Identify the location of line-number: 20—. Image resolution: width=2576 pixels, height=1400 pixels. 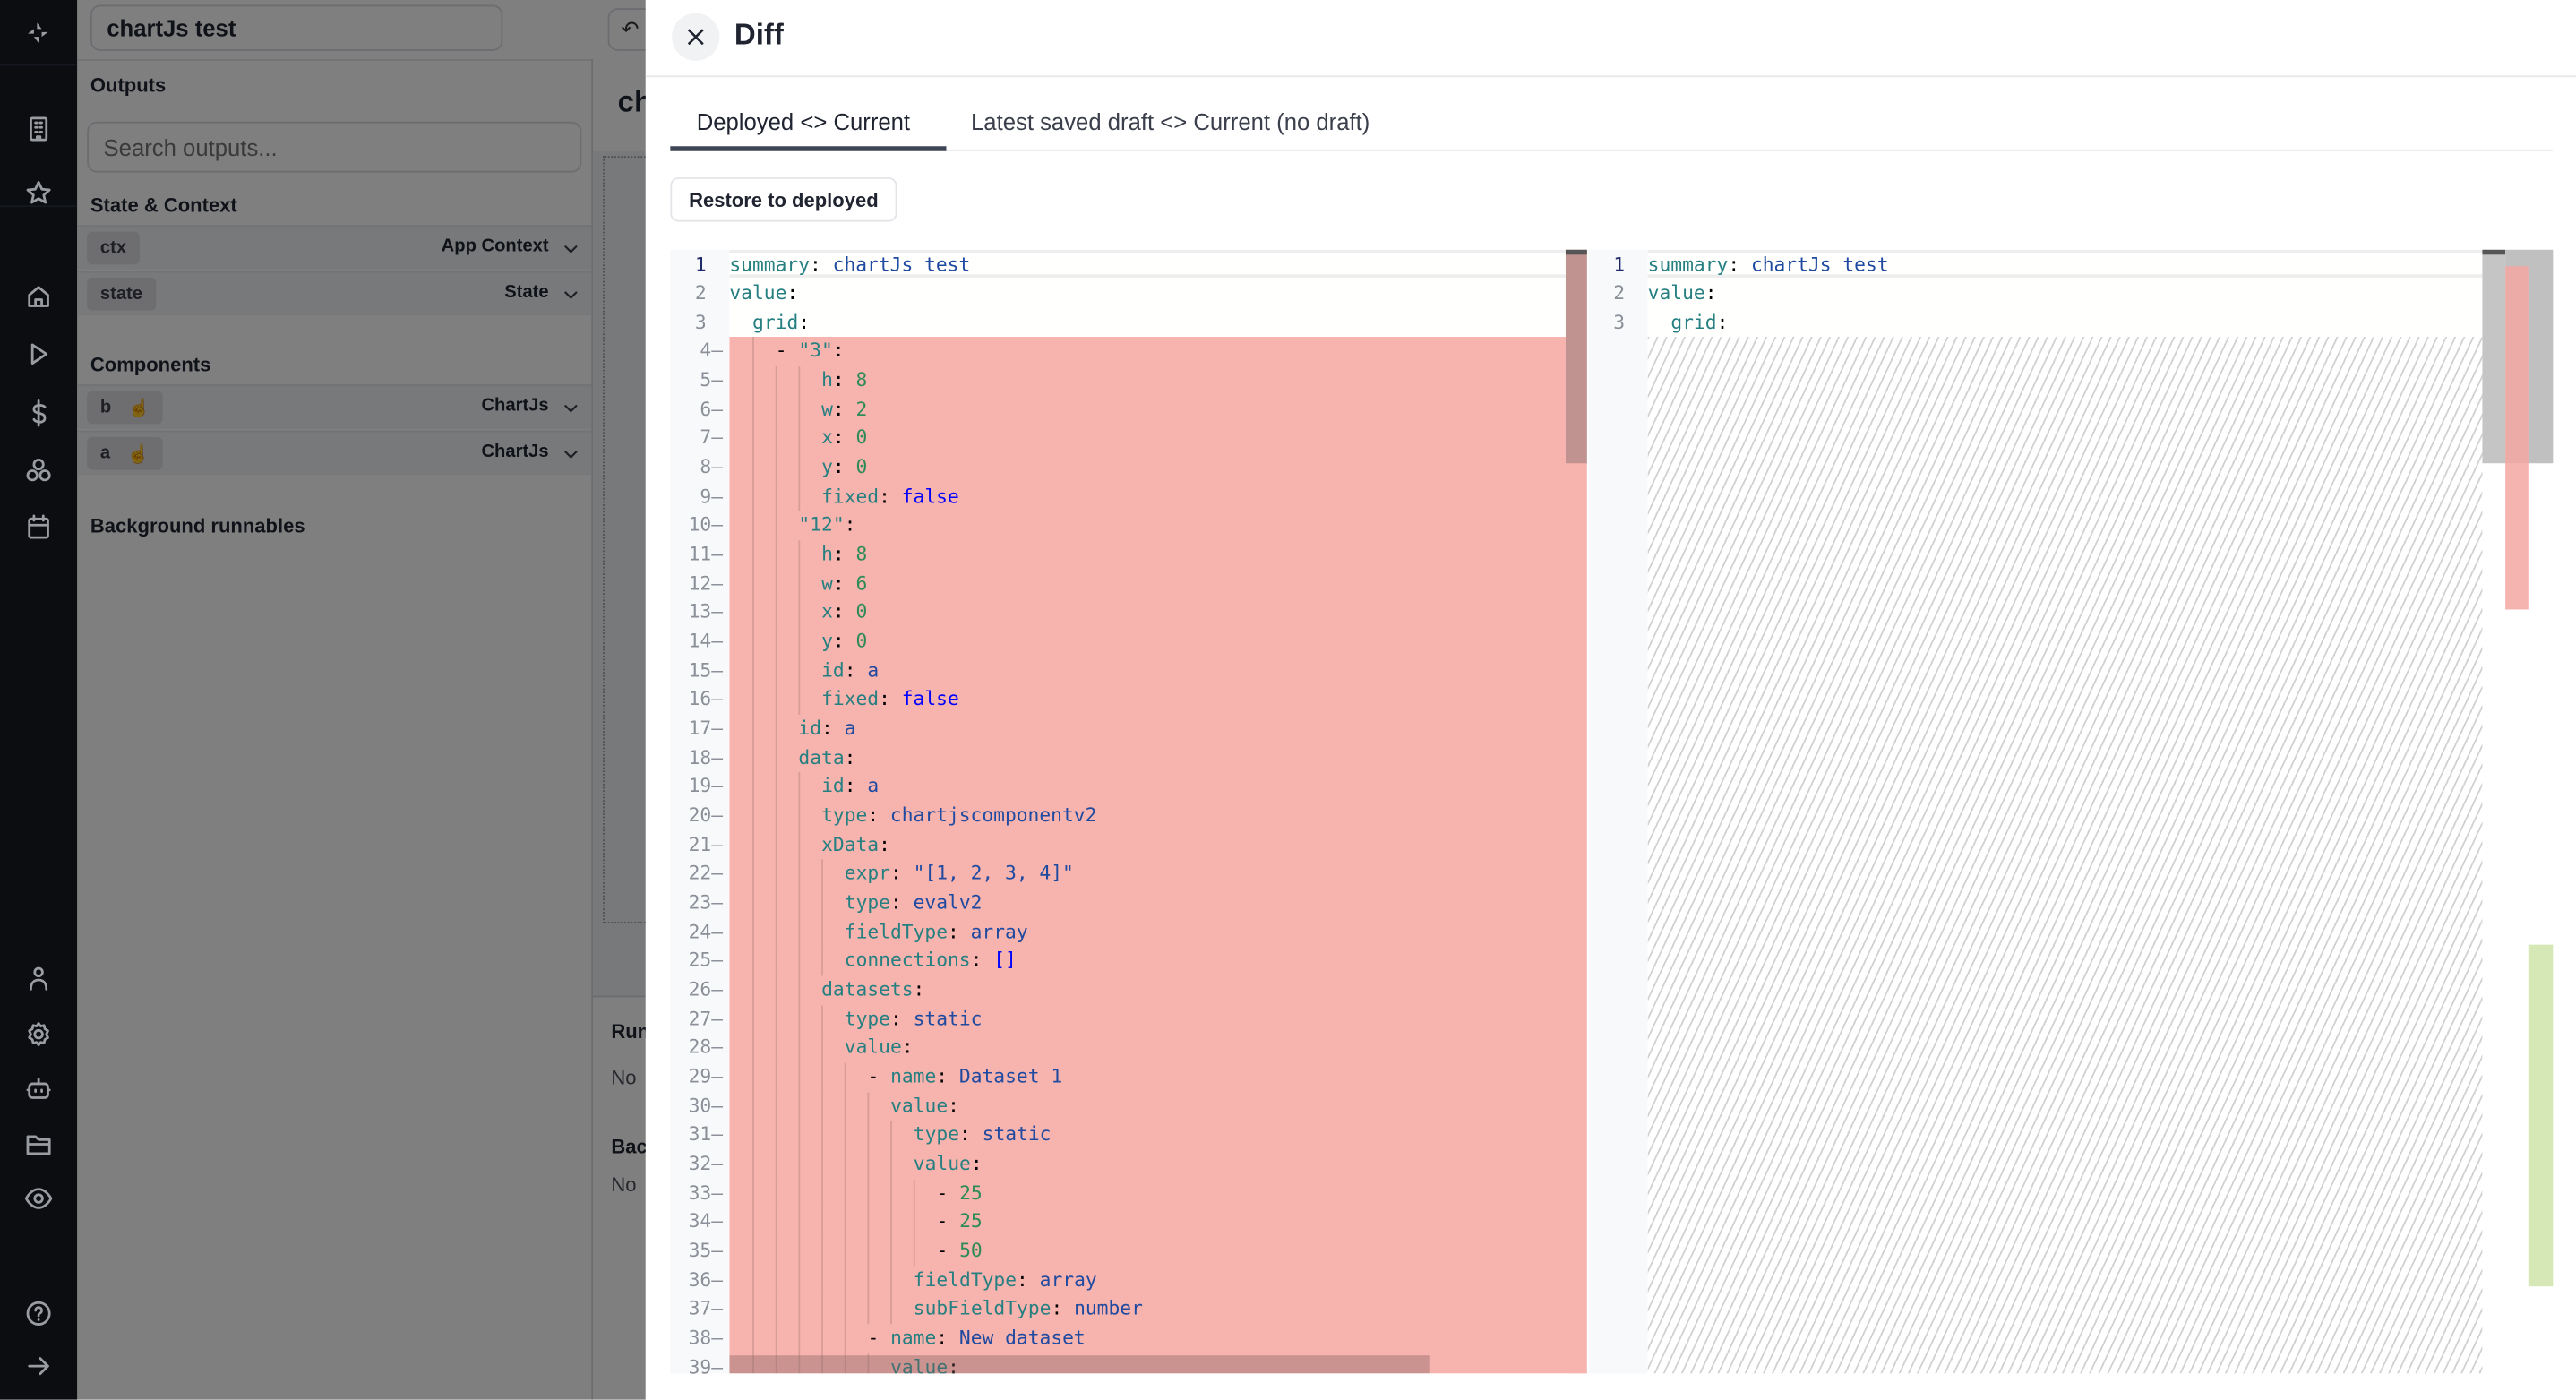
(706, 815).